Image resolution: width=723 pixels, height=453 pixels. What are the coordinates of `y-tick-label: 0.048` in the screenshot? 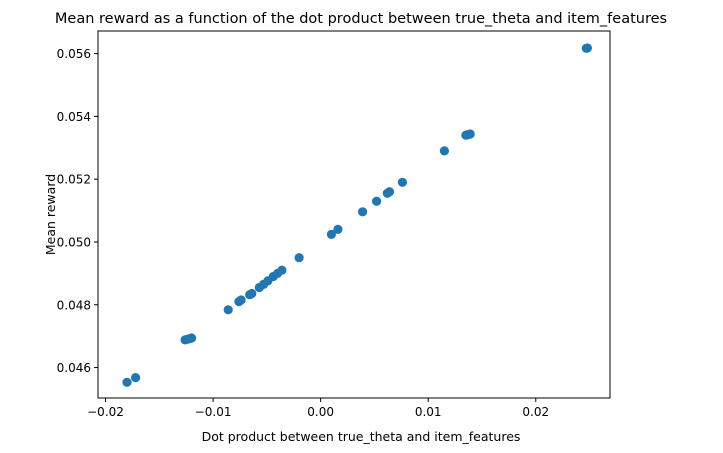 It's located at (74, 305).